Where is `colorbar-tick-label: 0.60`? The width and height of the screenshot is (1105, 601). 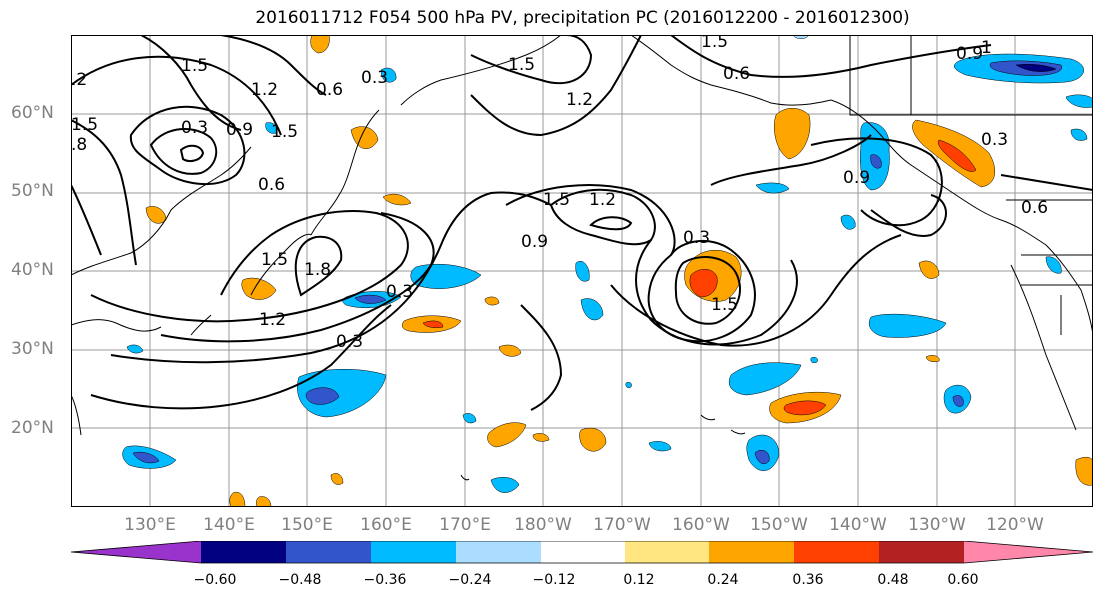 colorbar-tick-label: 0.60 is located at coordinates (963, 580).